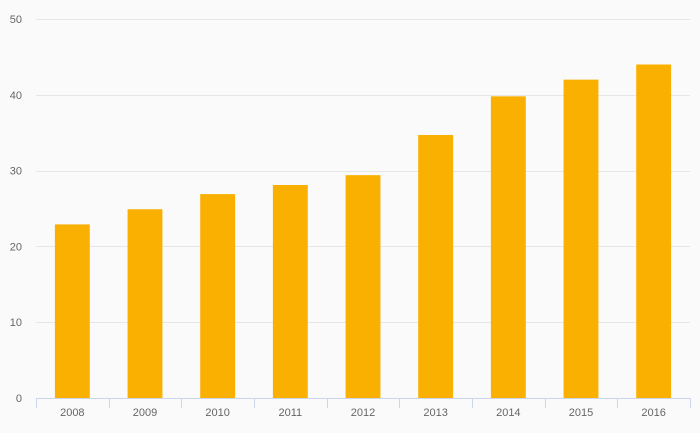 This screenshot has height=433, width=700. Describe the element at coordinates (435, 413) in the screenshot. I see `x-tick-label: 2013` at that location.